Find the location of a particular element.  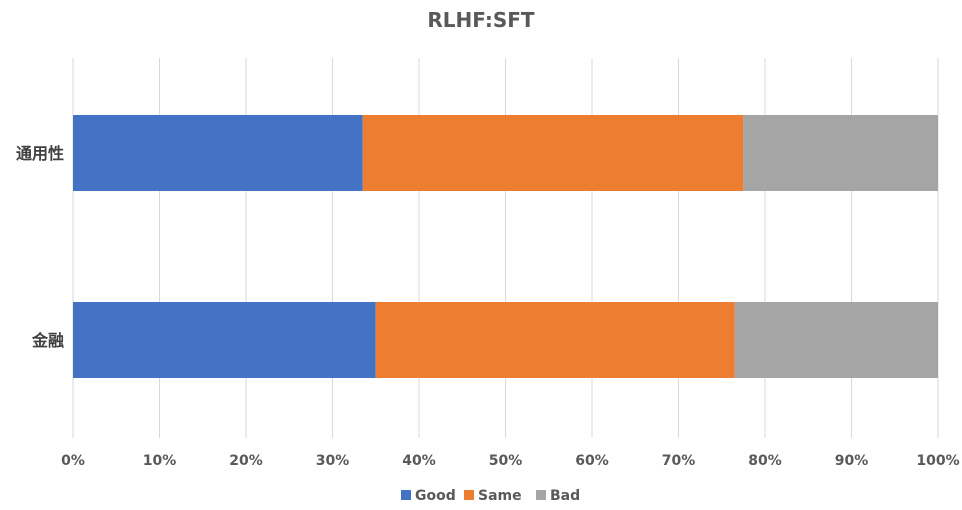

legend-swatch-bad is located at coordinates (541, 495).